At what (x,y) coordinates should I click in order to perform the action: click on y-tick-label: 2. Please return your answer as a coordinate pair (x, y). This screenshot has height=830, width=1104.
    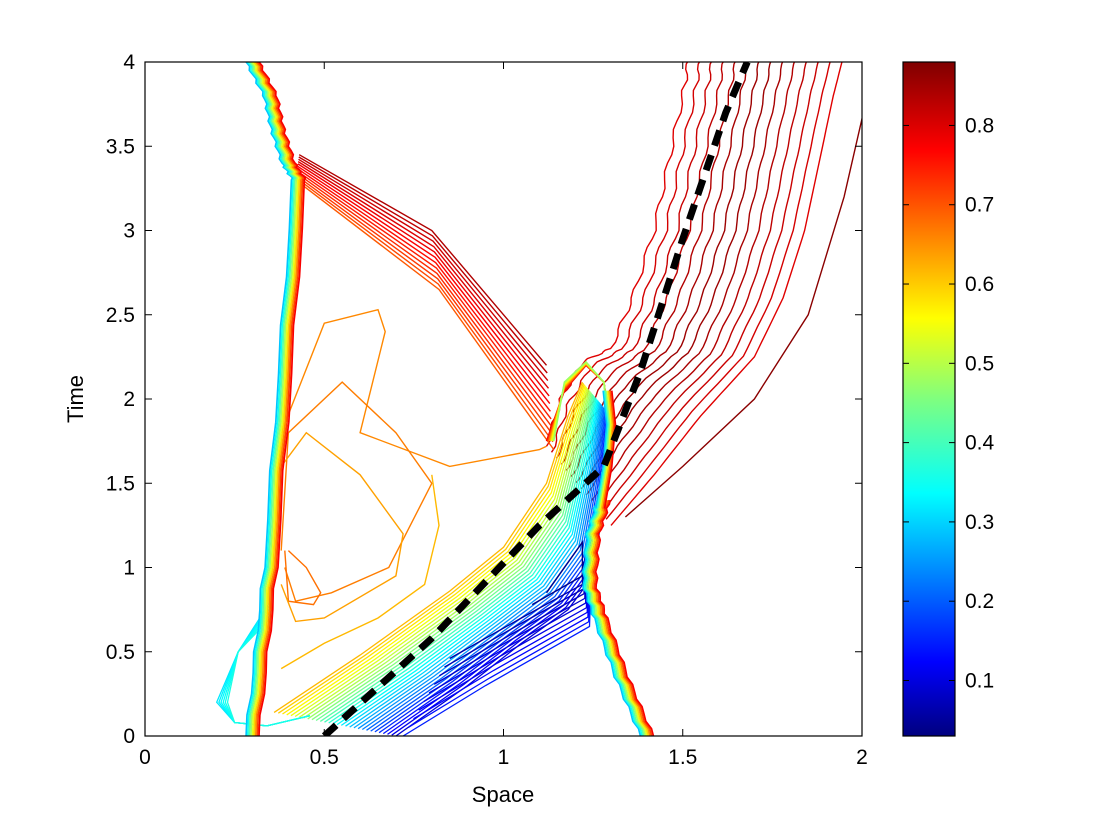
    Looking at the image, I should click on (129, 399).